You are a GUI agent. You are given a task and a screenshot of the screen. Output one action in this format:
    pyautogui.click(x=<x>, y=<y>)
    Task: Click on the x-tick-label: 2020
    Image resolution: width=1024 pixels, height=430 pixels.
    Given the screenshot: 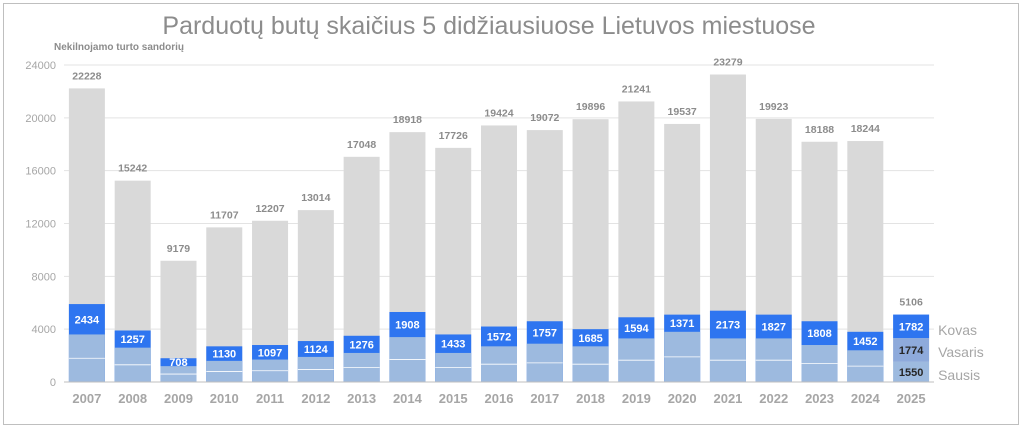 What is the action you would take?
    pyautogui.click(x=682, y=398)
    